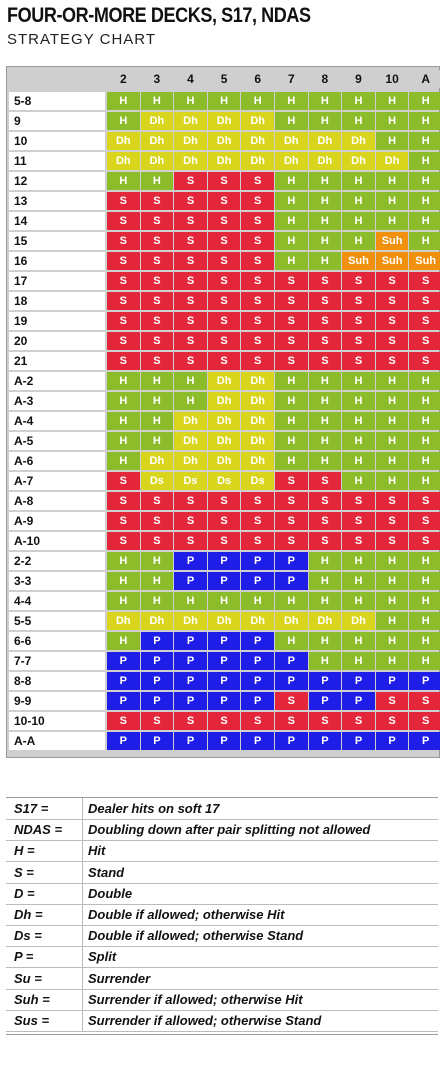 Image resolution: width=440 pixels, height=1073 pixels. I want to click on legend-key: Sus =, so click(32, 1020).